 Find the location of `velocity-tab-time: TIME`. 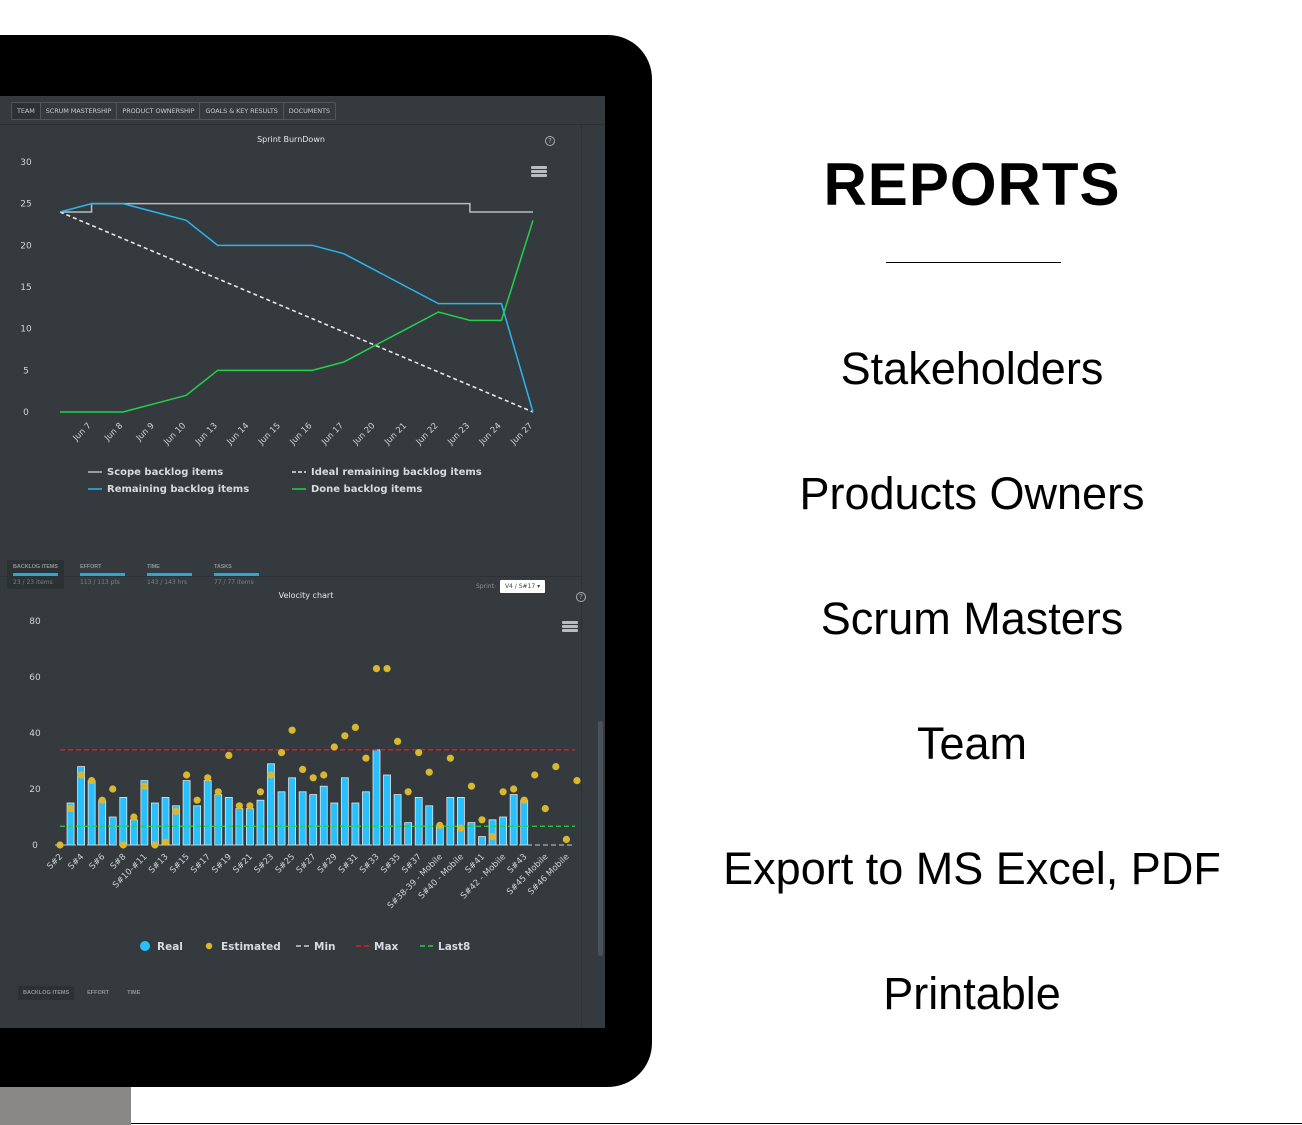

velocity-tab-time: TIME is located at coordinates (134, 993).